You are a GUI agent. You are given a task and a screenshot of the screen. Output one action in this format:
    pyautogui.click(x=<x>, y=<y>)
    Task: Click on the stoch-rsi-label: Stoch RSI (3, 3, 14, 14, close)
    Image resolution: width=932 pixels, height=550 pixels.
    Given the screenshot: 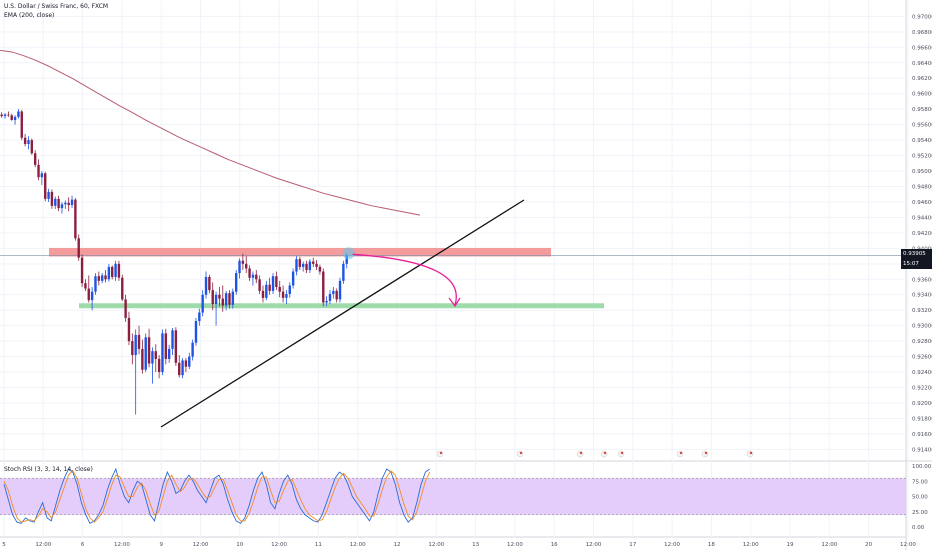 What is the action you would take?
    pyautogui.click(x=48, y=469)
    